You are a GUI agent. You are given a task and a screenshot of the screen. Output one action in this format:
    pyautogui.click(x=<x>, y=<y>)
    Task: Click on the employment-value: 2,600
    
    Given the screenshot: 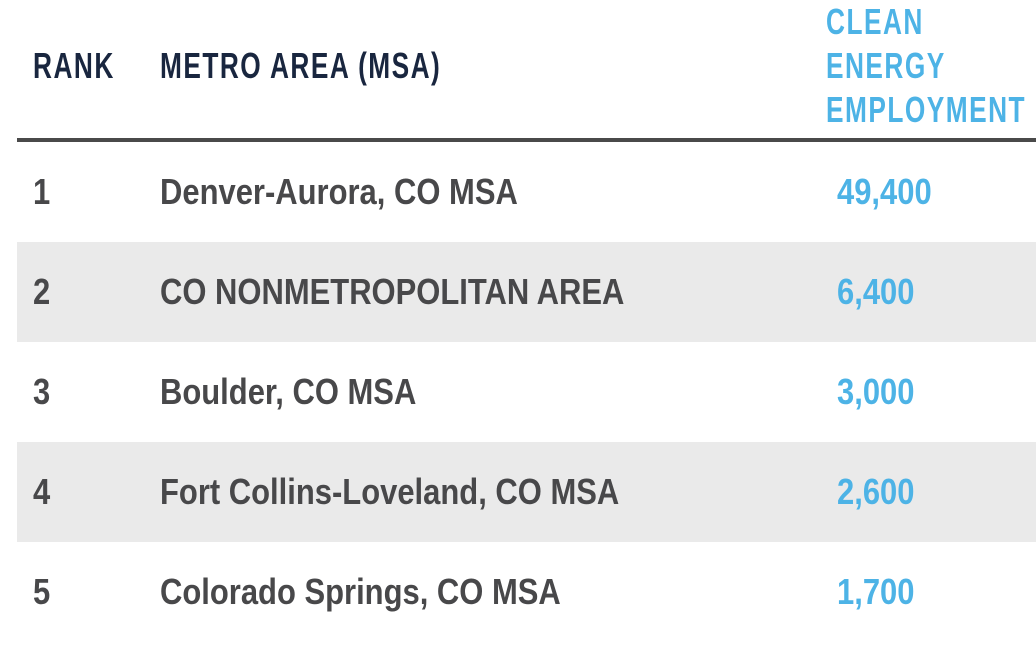 What is the action you would take?
    pyautogui.click(x=876, y=491)
    